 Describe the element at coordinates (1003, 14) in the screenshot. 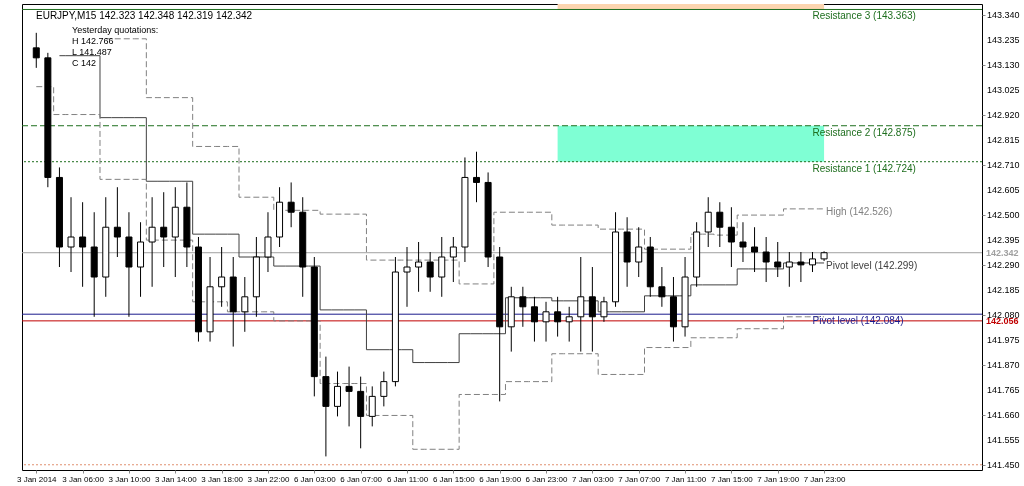

I see `y-tick-label: 143.340` at that location.